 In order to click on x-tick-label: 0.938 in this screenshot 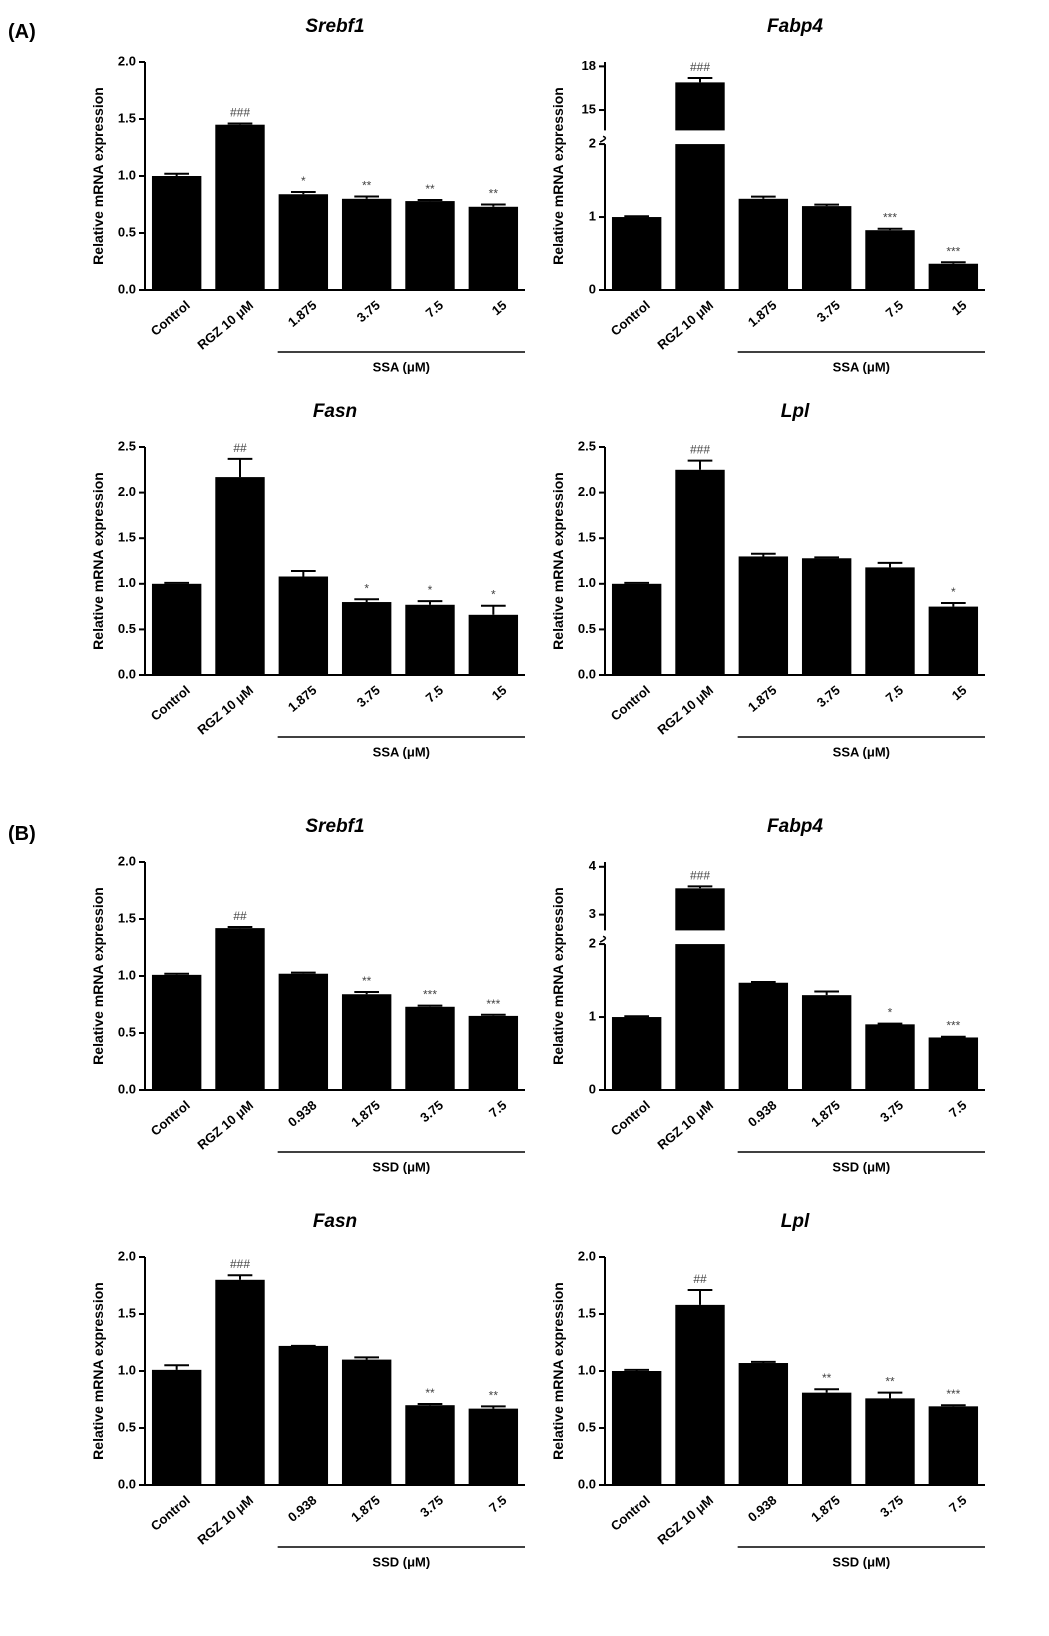, I will do `click(762, 1508)`.